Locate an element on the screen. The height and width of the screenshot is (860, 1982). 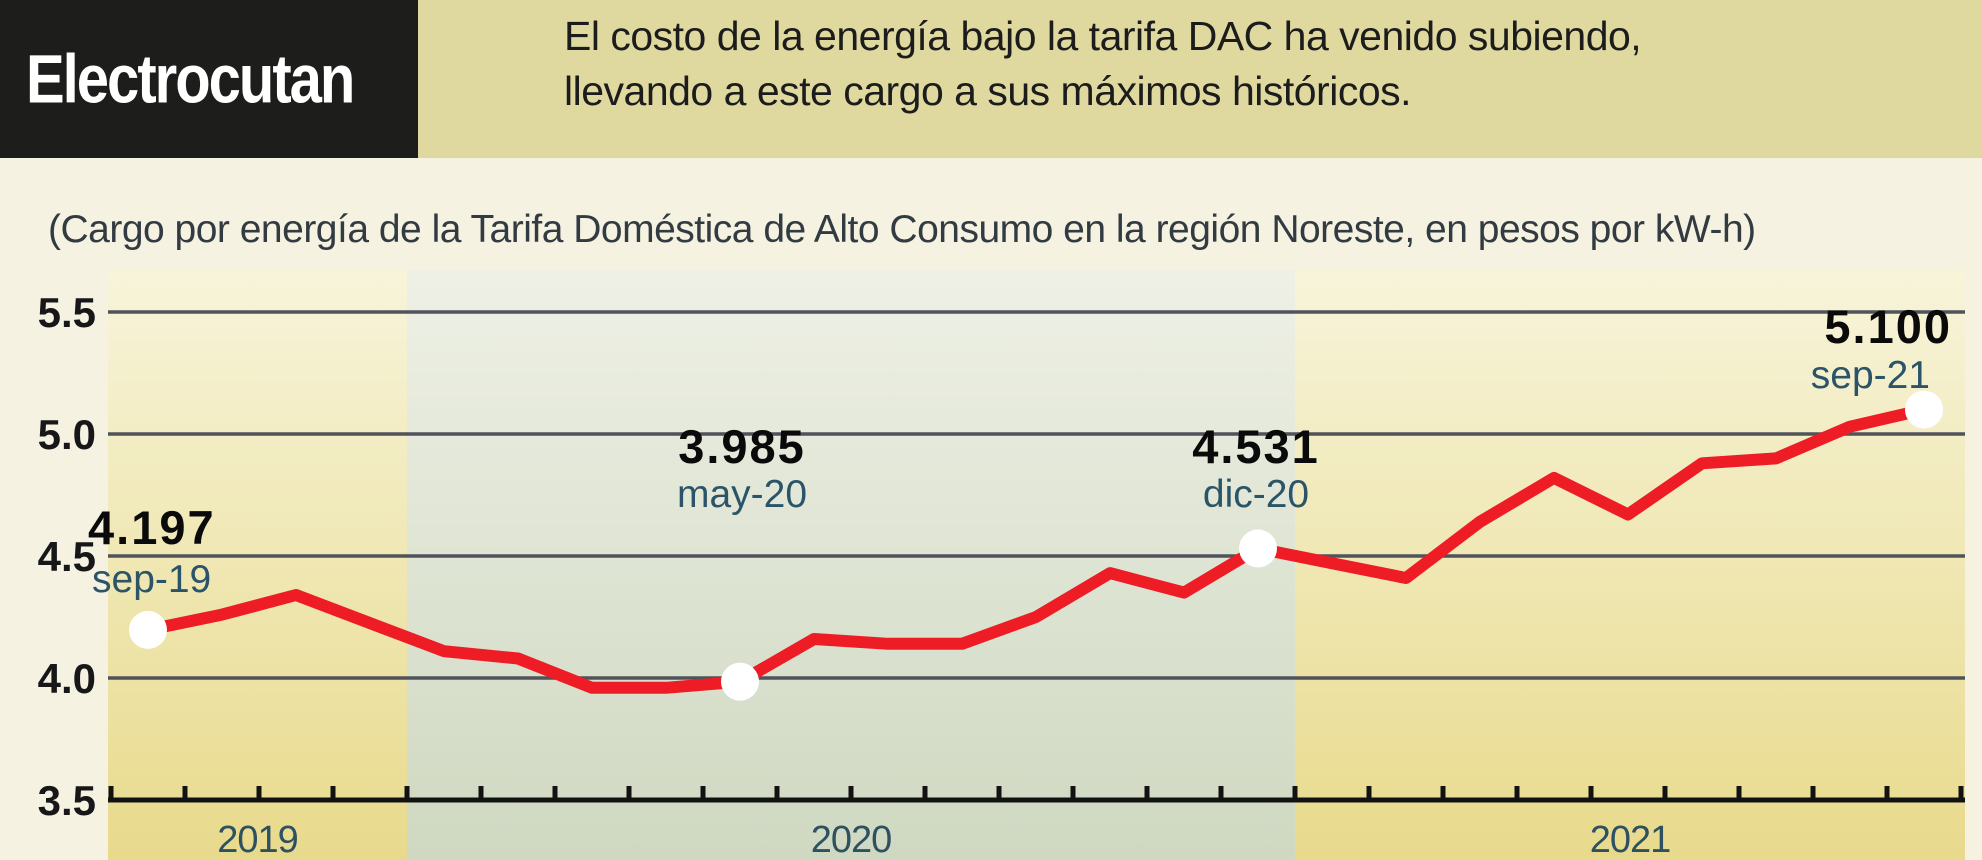
annotation-date-dic-20: dic-20 is located at coordinates (1256, 494).